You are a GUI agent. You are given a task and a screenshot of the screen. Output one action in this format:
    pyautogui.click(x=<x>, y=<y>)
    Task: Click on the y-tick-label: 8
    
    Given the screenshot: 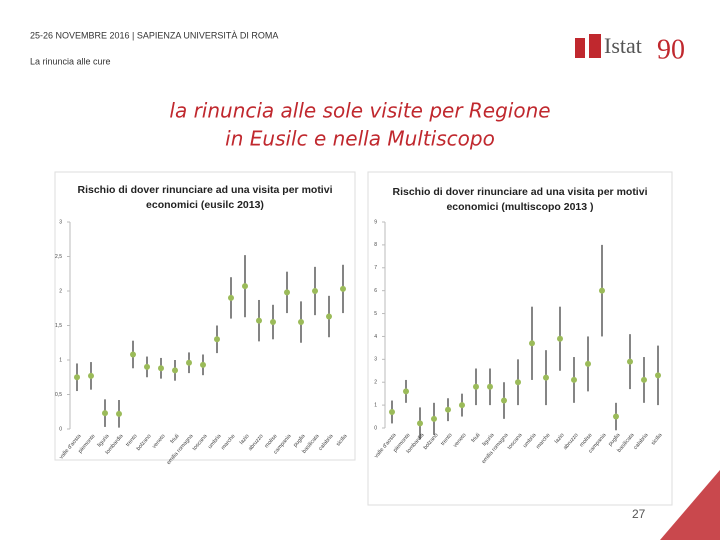 What is the action you would take?
    pyautogui.click(x=375, y=245)
    